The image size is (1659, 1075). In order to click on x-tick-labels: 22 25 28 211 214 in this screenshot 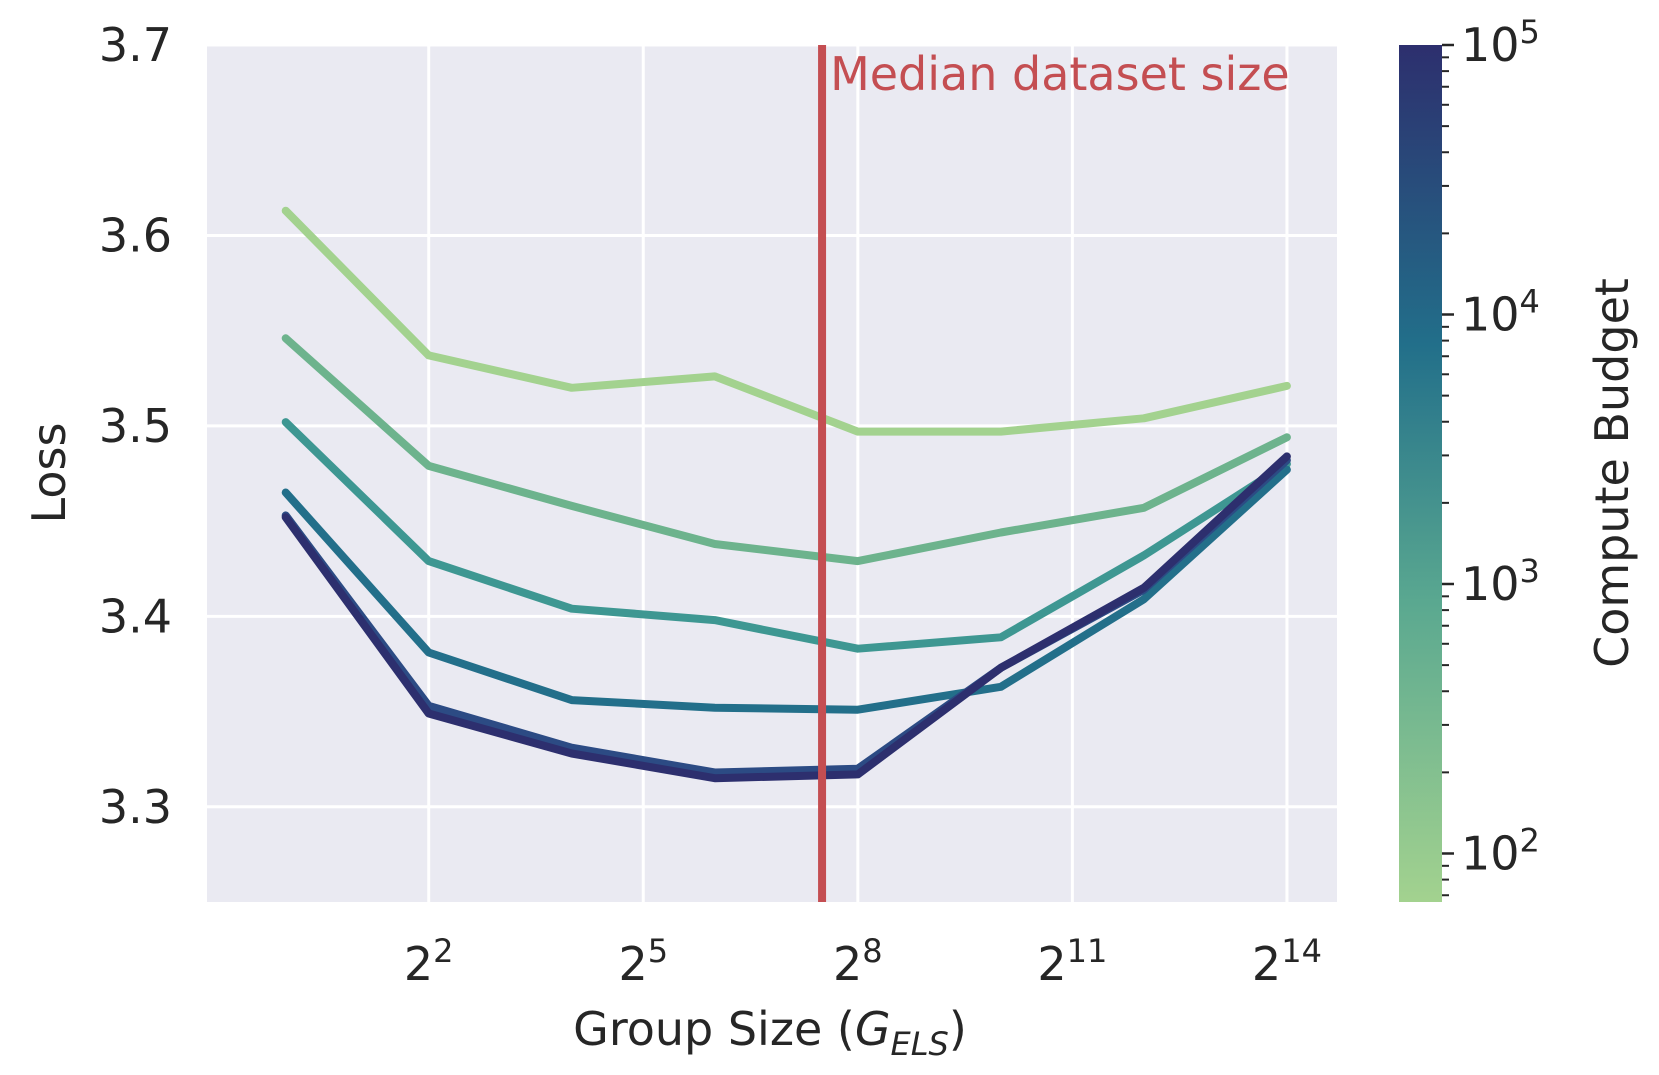, I will do `click(863, 961)`.